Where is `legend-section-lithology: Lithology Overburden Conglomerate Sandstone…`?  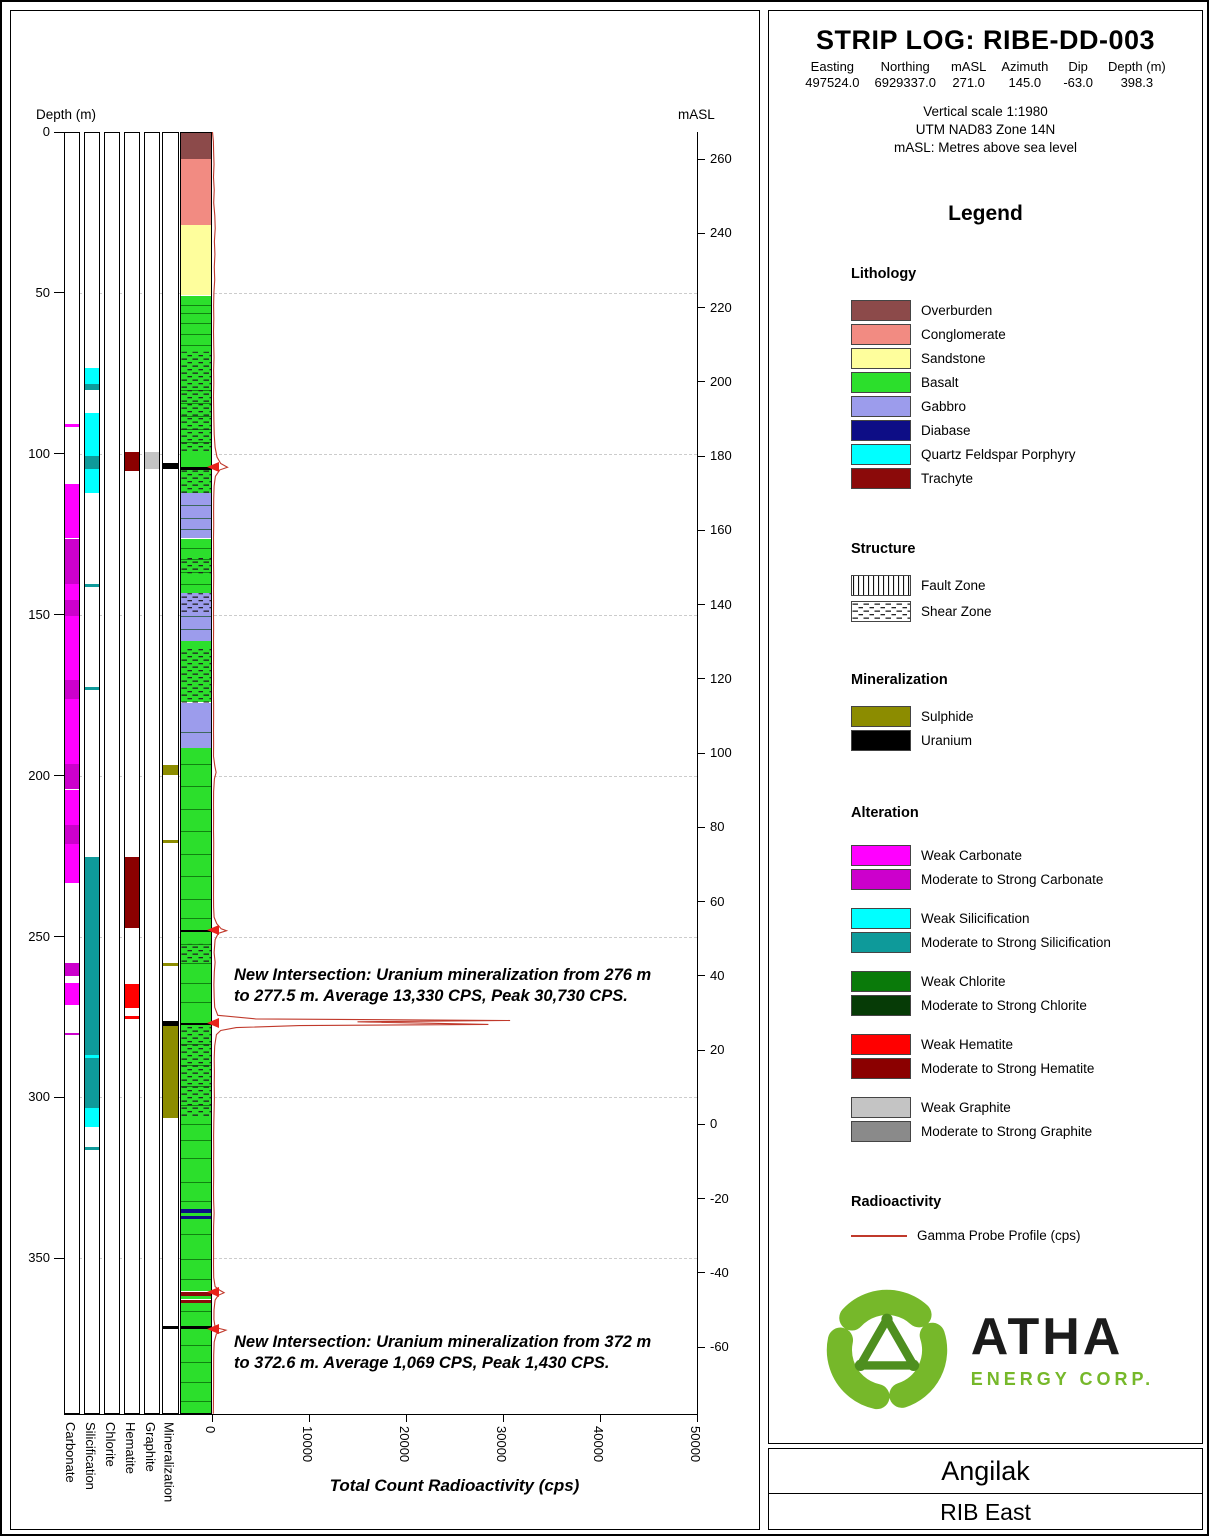
legend-section-lithology: Lithology Overburden Conglomerate Sandstone… is located at coordinates (985, 378).